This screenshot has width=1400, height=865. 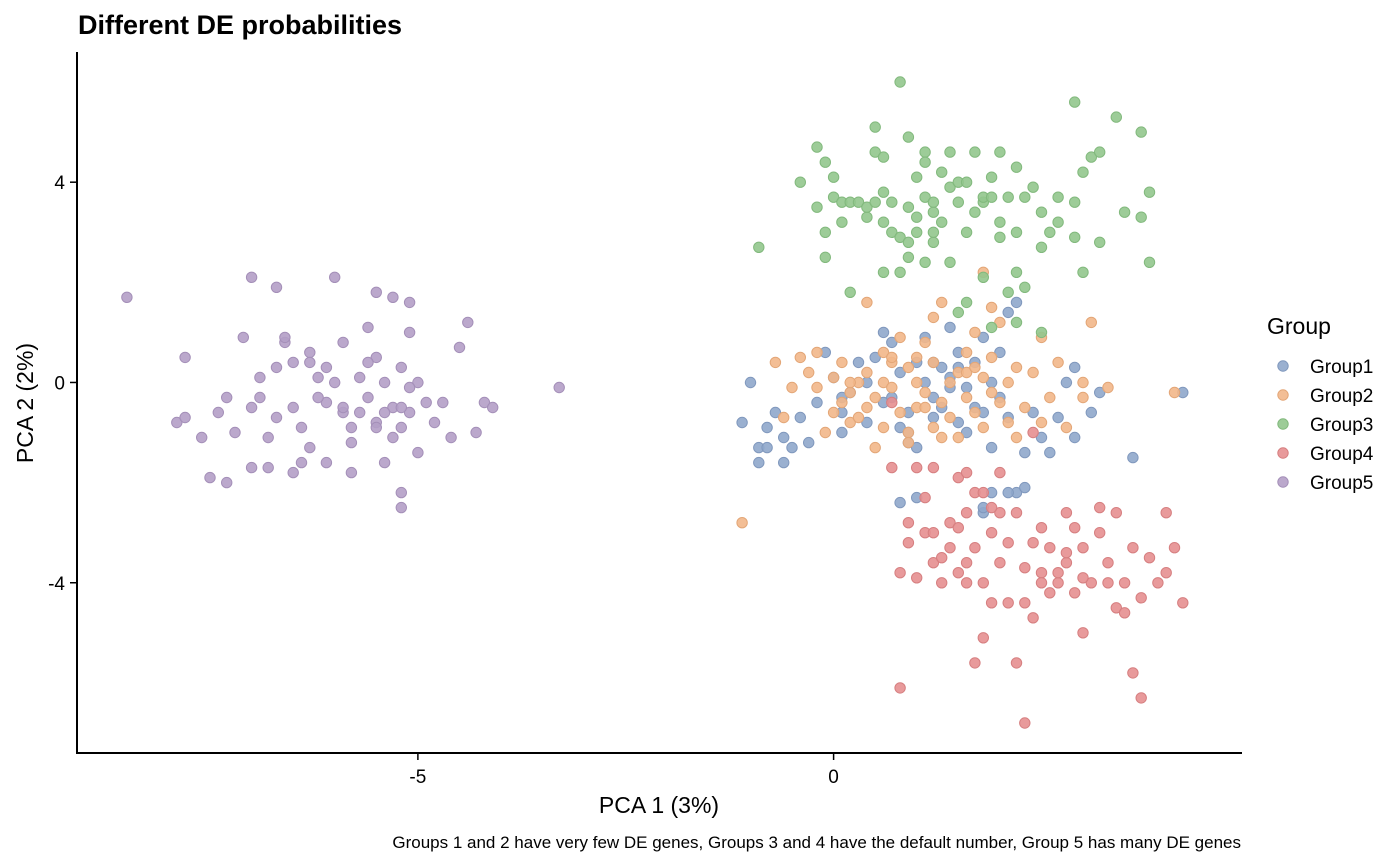 What do you see at coordinates (1341, 367) in the screenshot?
I see `legend-label-group1: Group1` at bounding box center [1341, 367].